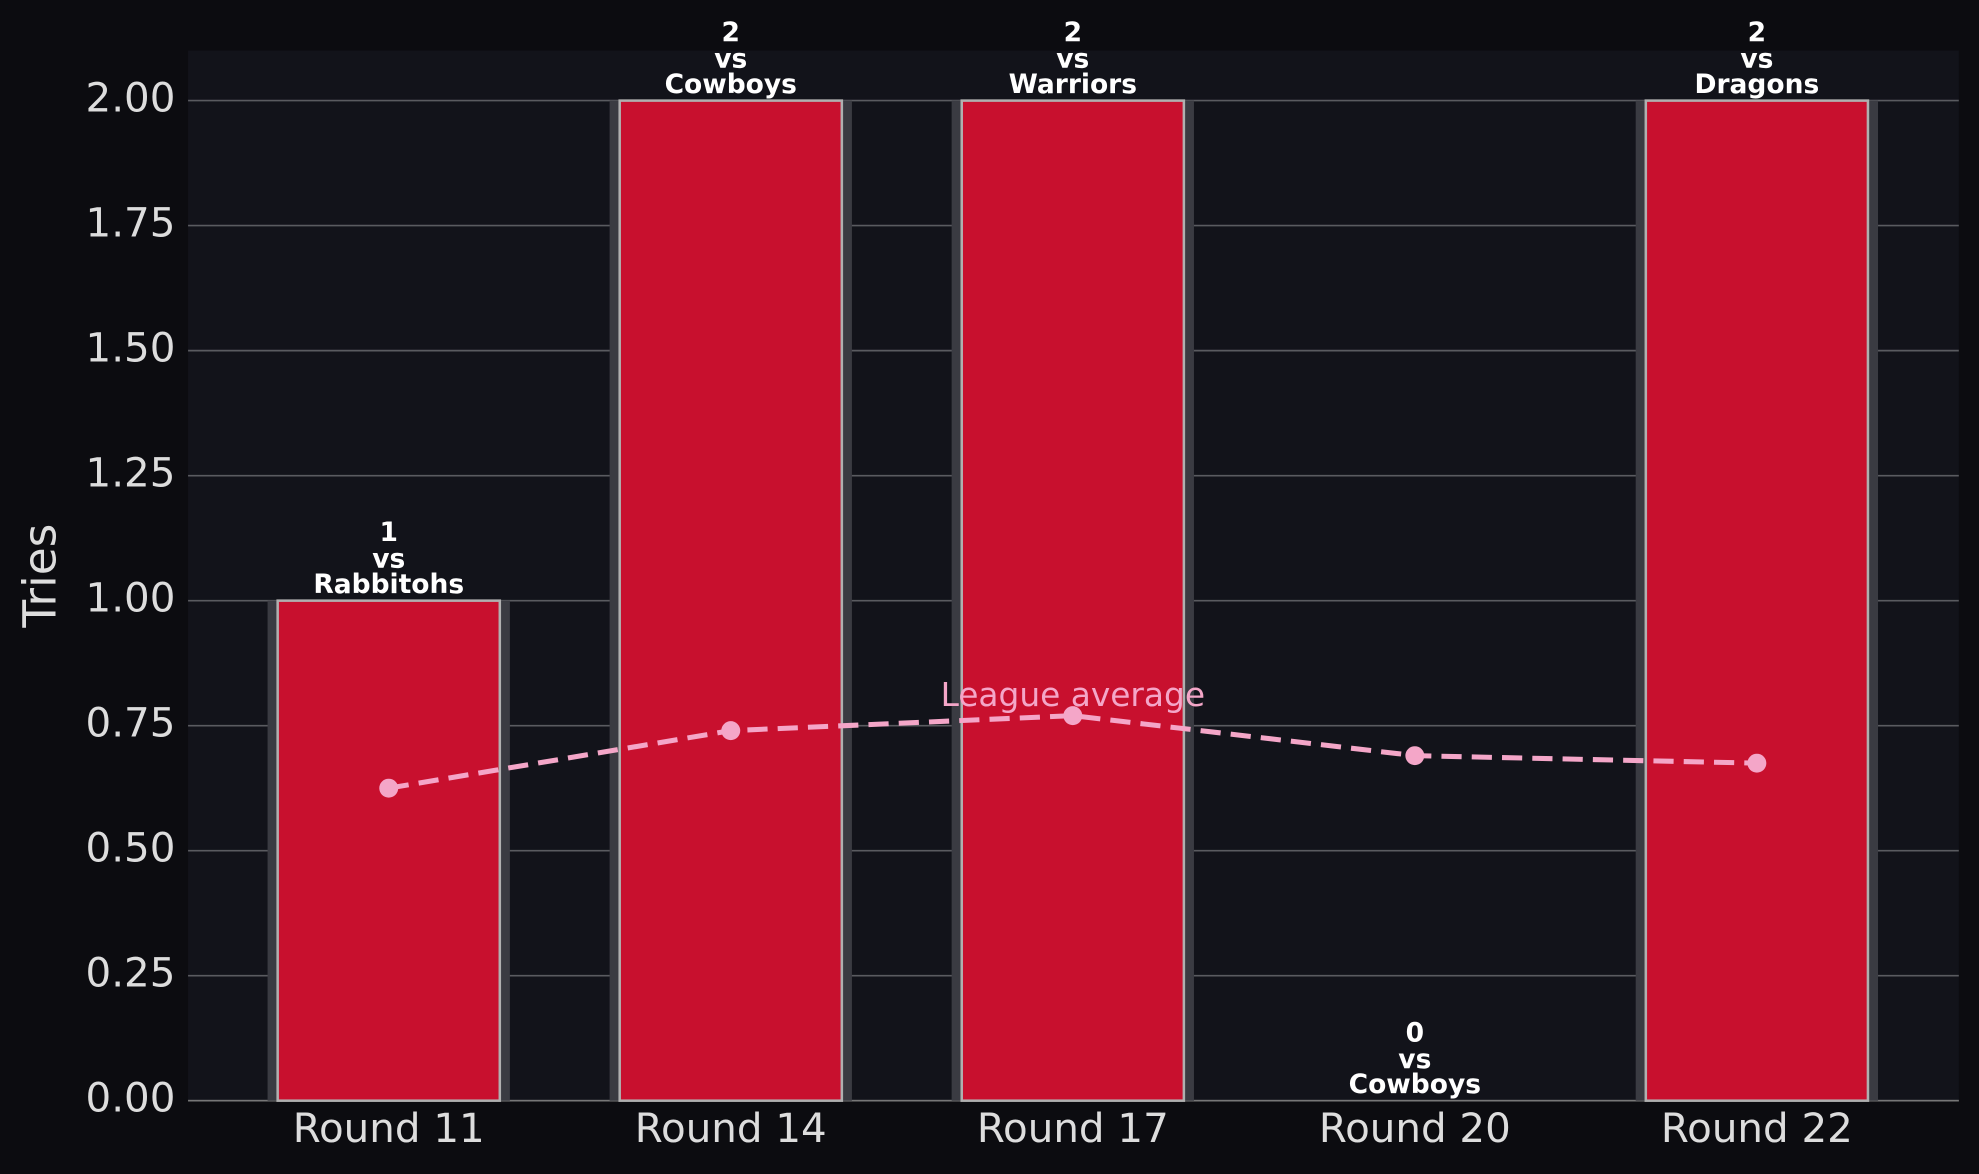 The image size is (1979, 1174). What do you see at coordinates (1756, 84) in the screenshot?
I see `bar-opponent-label: Dragons` at bounding box center [1756, 84].